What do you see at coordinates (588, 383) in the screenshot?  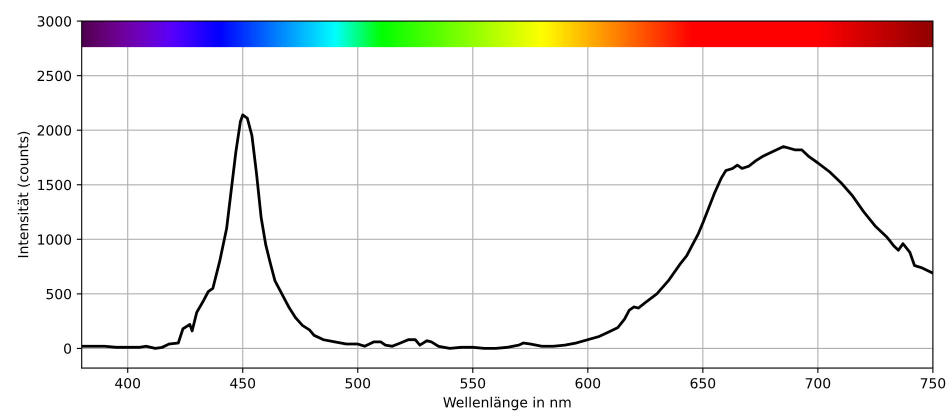 I see `x-tick-label: 600` at bounding box center [588, 383].